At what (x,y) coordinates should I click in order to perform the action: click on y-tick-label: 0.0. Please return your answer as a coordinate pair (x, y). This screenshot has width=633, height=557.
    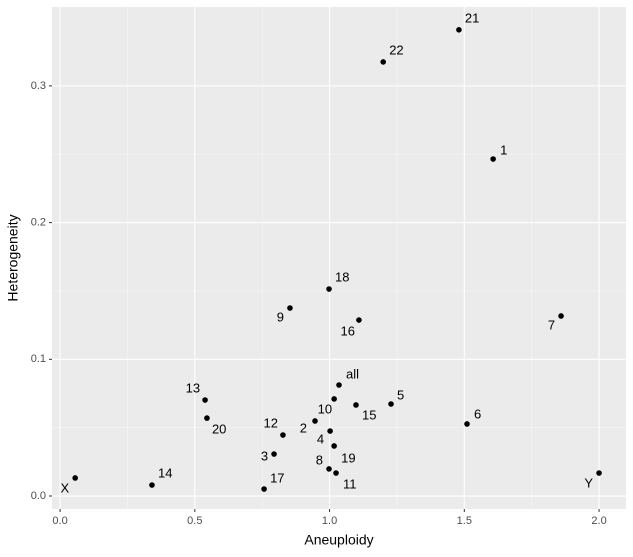
    Looking at the image, I should click on (38, 496).